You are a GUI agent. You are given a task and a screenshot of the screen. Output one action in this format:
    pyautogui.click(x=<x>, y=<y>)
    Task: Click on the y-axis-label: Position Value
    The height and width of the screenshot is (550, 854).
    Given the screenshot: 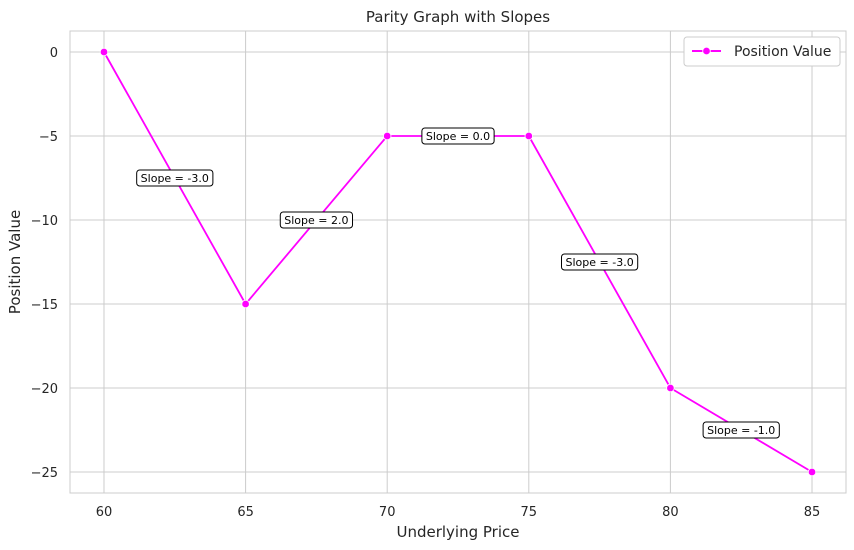 What is the action you would take?
    pyautogui.click(x=15, y=262)
    